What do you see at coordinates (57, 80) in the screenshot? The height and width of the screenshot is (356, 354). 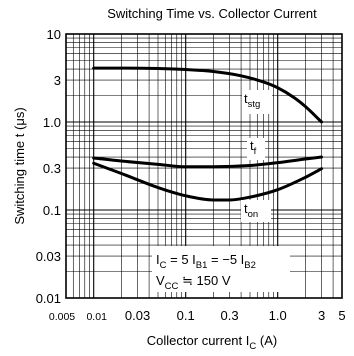 I see `y-tick-label: 3` at bounding box center [57, 80].